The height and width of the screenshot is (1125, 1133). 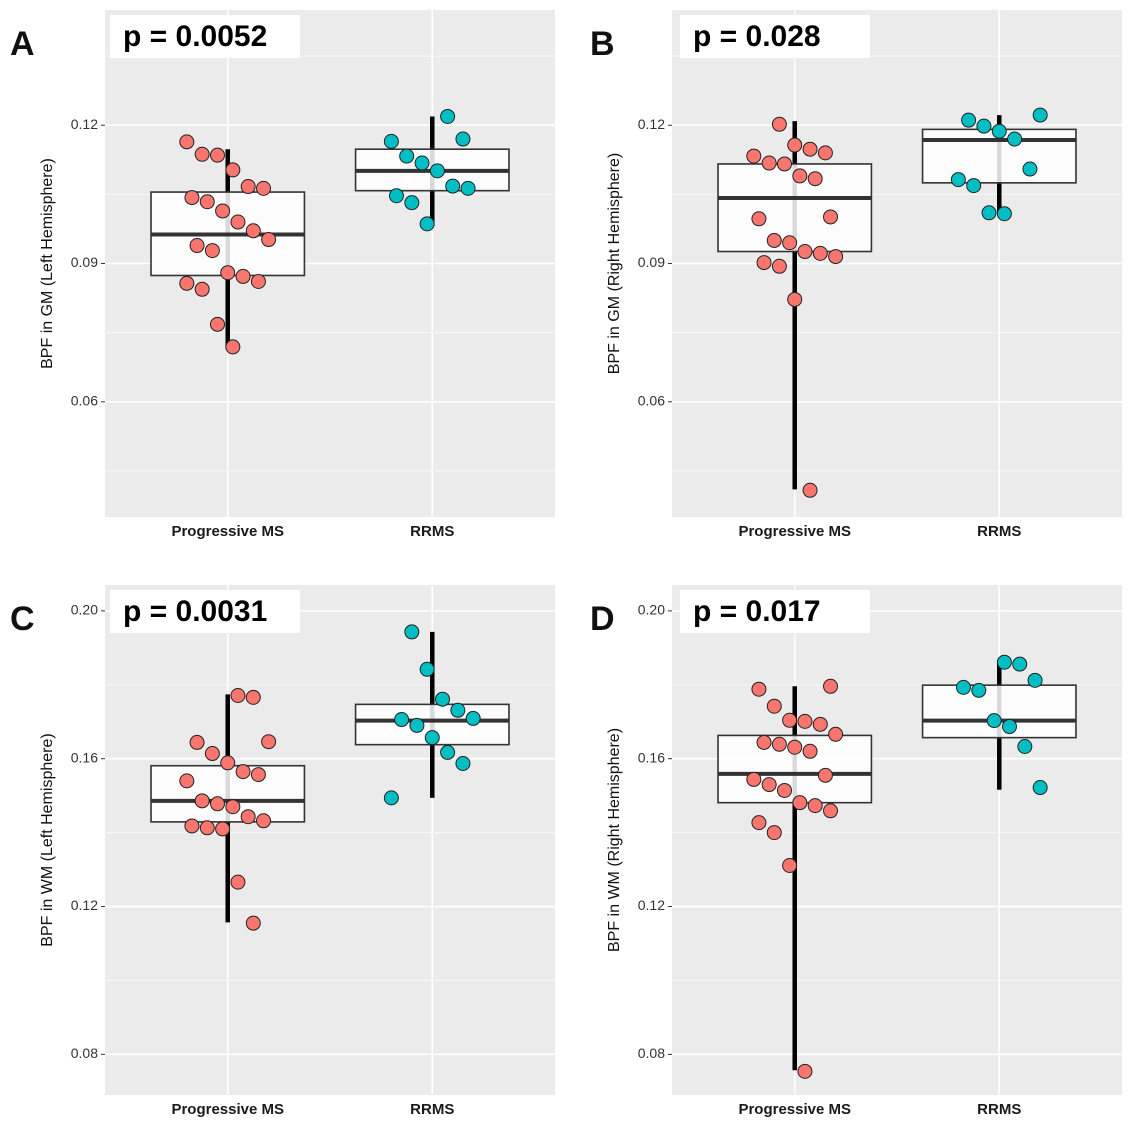 What do you see at coordinates (651, 400) in the screenshot?
I see `y-tick-label: 0.06` at bounding box center [651, 400].